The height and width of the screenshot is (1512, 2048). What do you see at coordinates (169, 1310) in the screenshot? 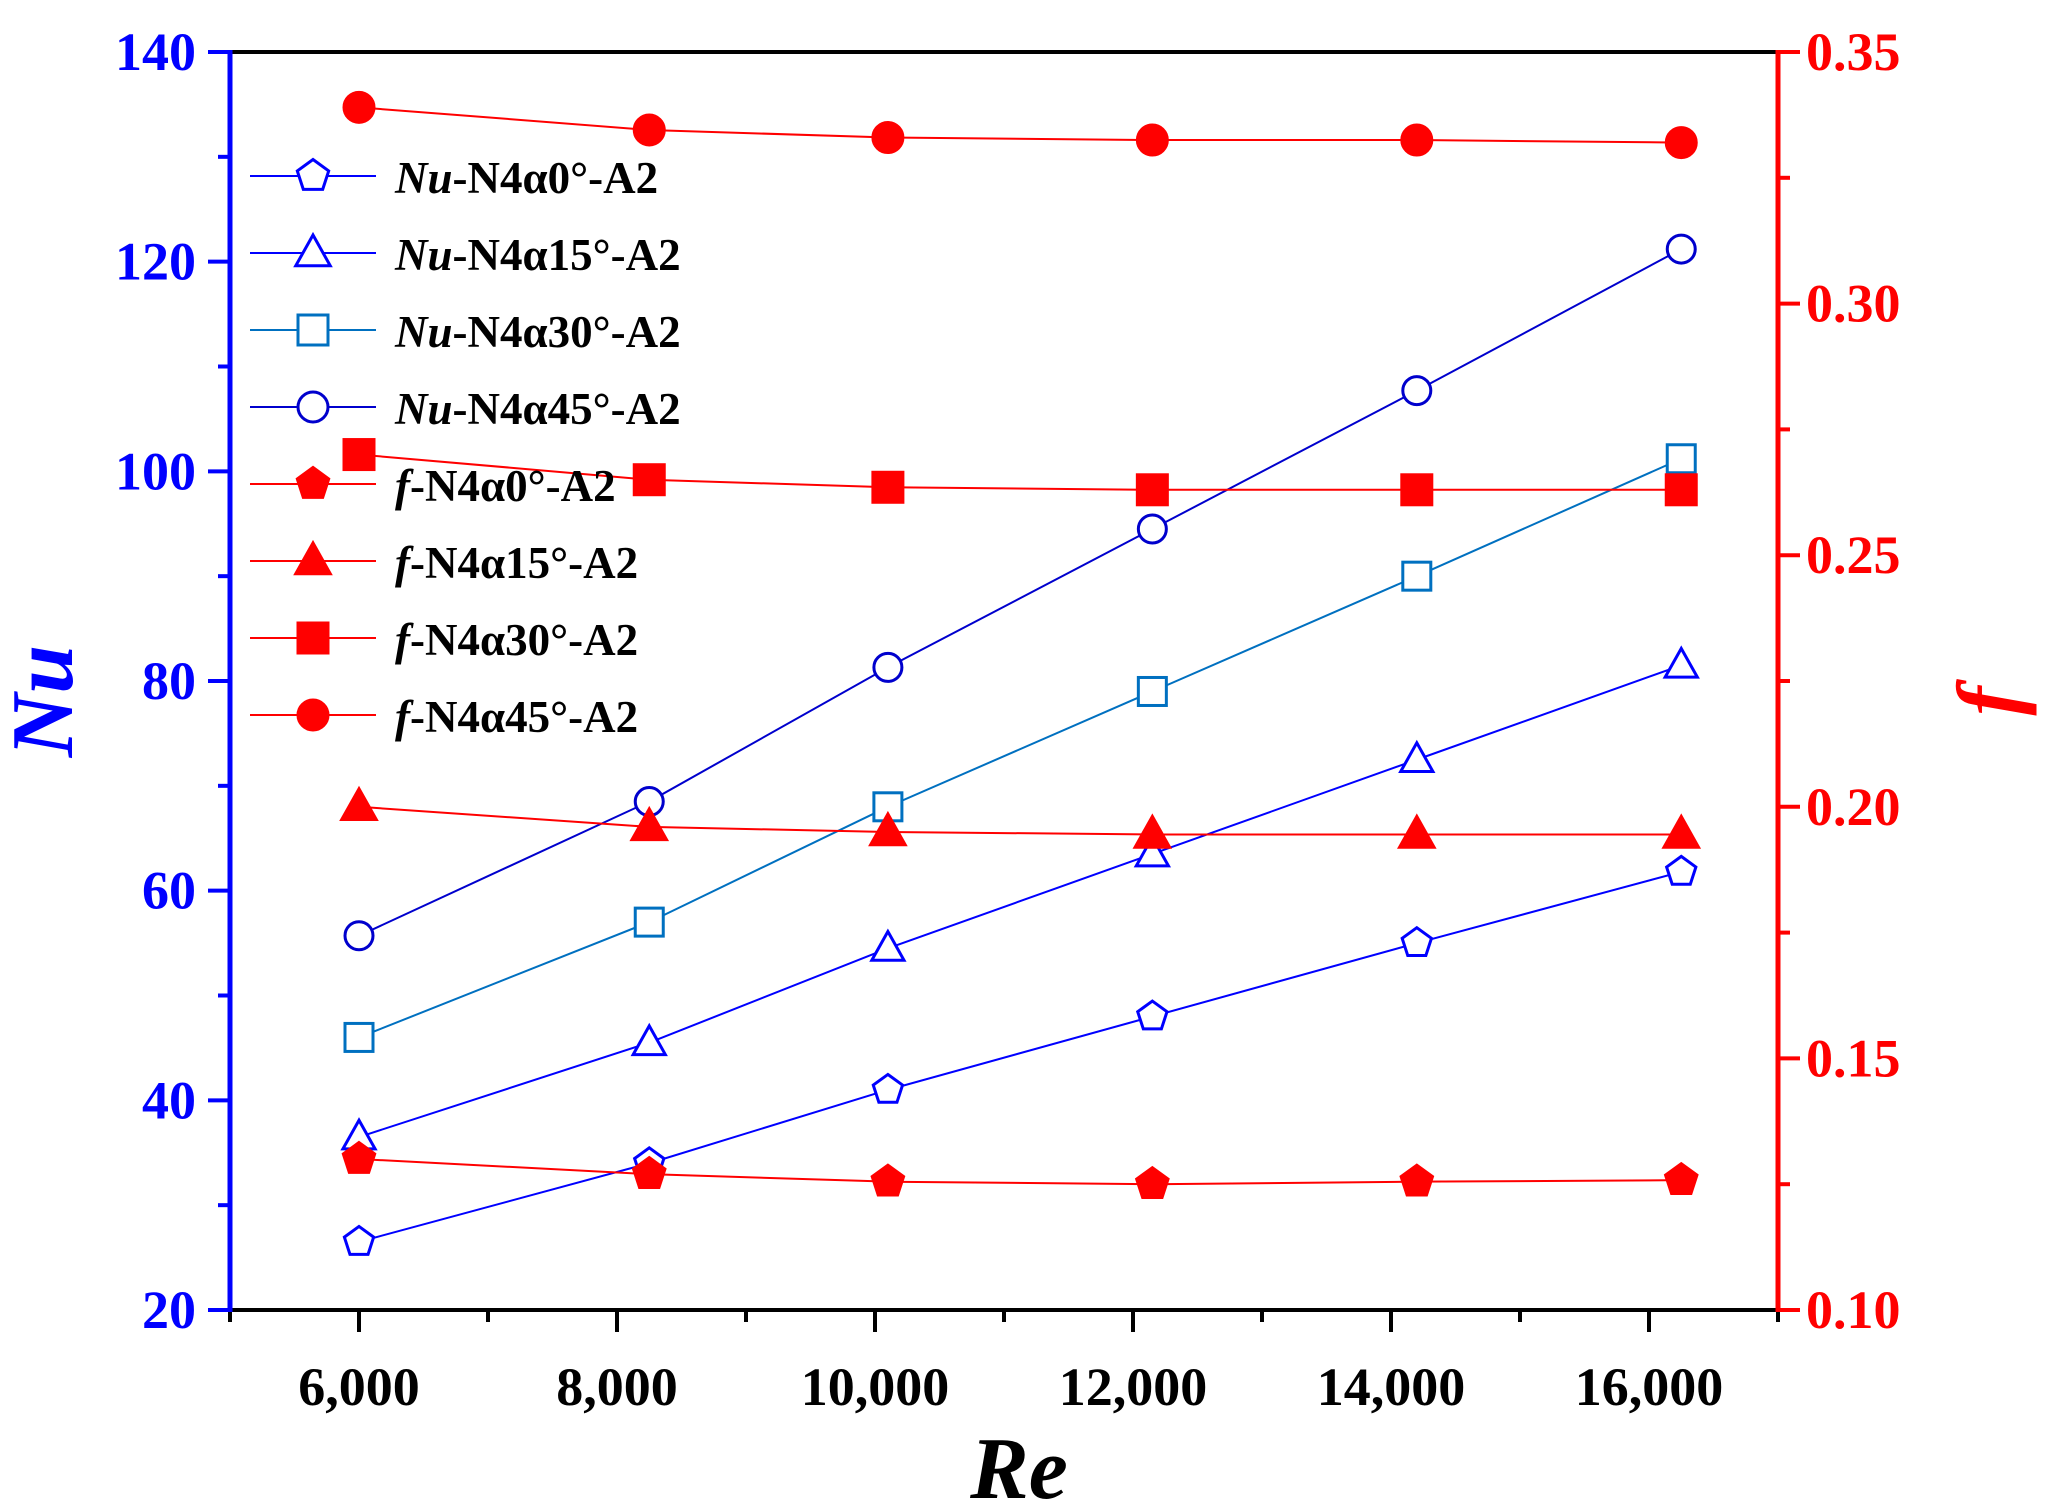
I see `y-left-tick-label: 20` at bounding box center [169, 1310].